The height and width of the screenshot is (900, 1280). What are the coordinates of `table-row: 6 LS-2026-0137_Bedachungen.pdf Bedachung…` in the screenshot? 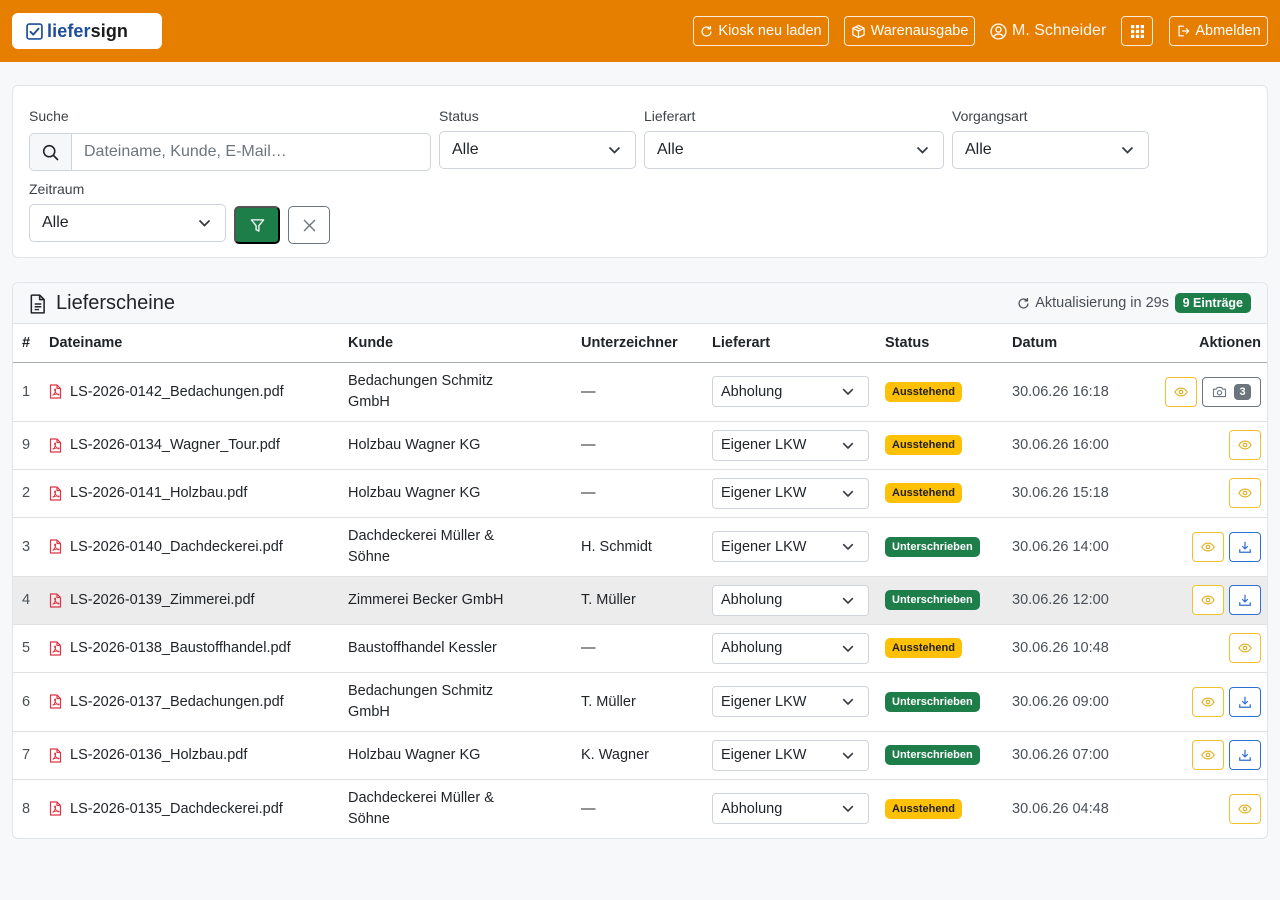 It's located at (640, 702).